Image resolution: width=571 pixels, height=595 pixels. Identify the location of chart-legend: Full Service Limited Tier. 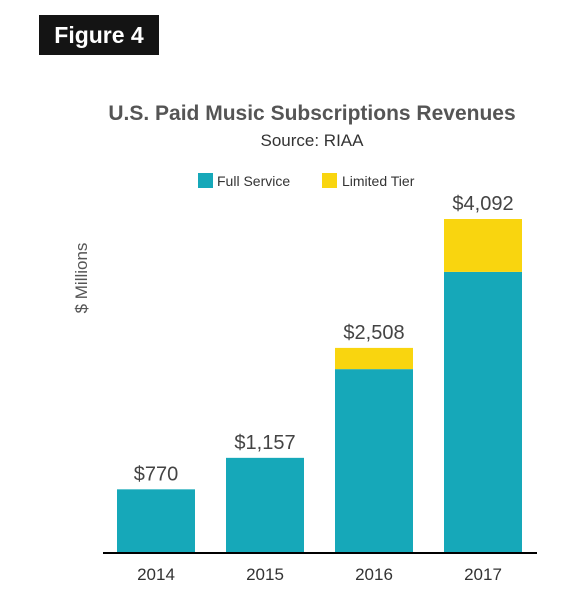
(306, 181).